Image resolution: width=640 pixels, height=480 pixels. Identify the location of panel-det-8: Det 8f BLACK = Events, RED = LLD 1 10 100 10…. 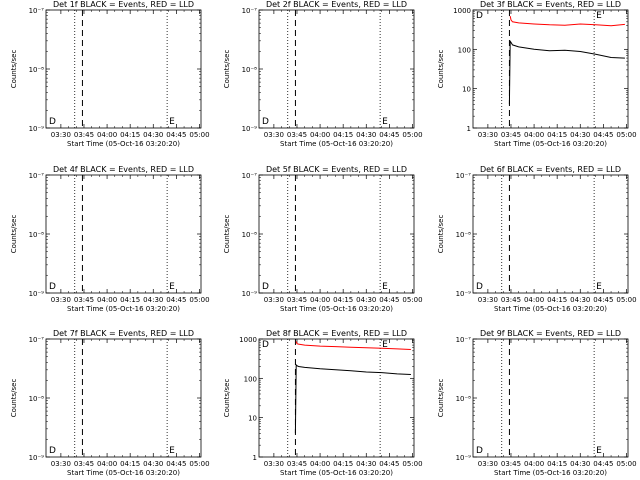
(323, 403).